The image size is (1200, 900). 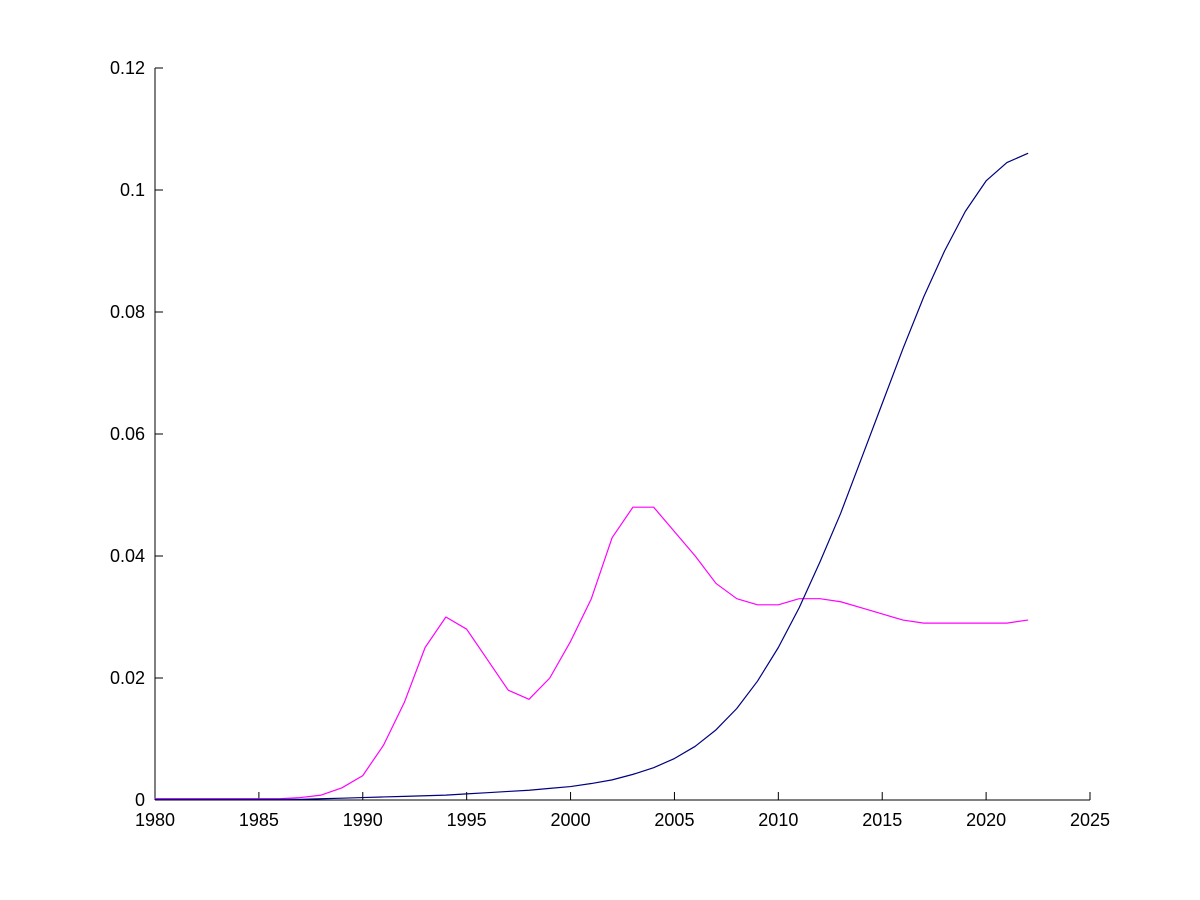 I want to click on x-tick-label: 2005, so click(x=674, y=820).